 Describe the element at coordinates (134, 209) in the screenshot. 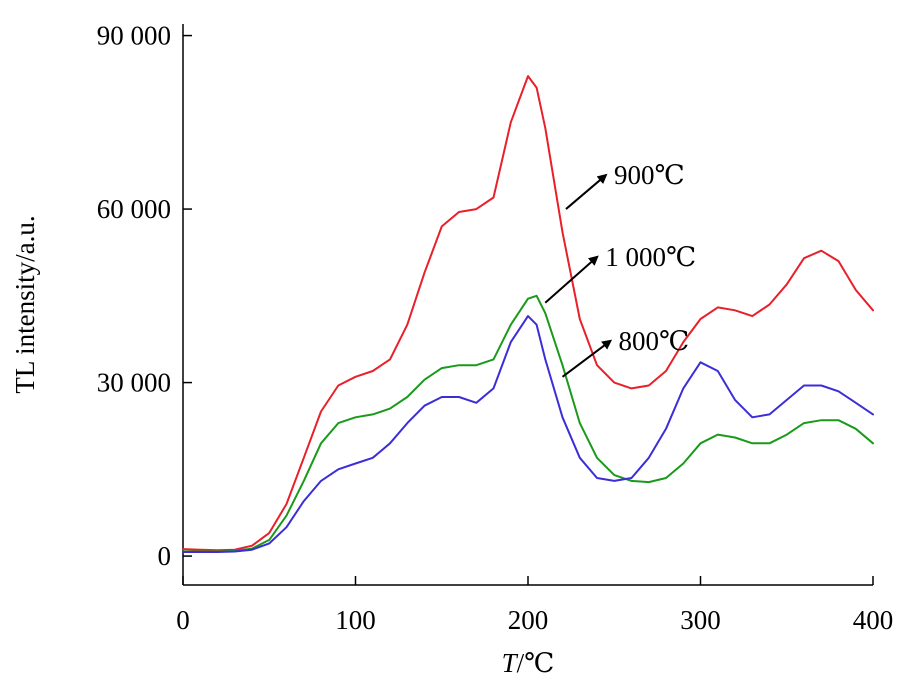

I see `y-tick-label: 60 000` at that location.